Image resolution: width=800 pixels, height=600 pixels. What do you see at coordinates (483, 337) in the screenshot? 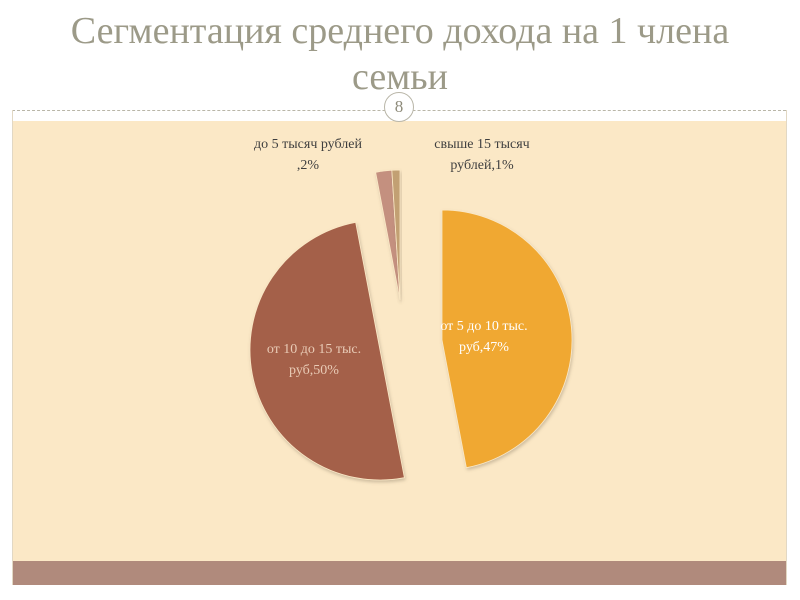
I see `pie-slice-label-1: от 5 до 10 тыс. руб,47%` at bounding box center [483, 337].